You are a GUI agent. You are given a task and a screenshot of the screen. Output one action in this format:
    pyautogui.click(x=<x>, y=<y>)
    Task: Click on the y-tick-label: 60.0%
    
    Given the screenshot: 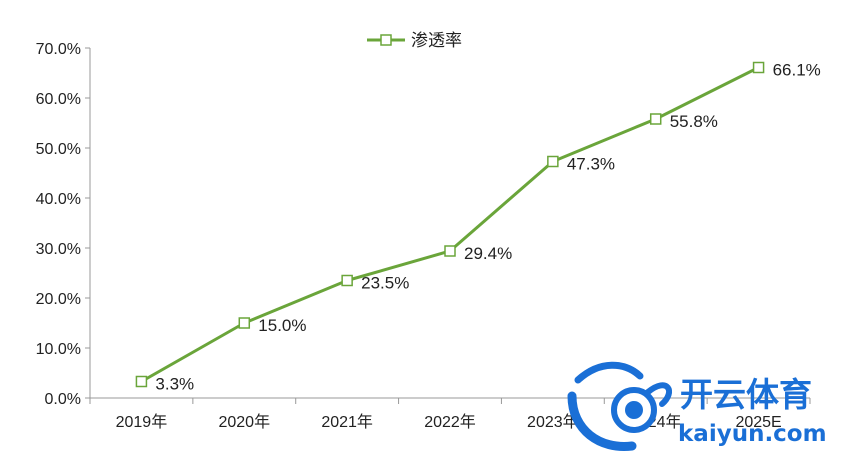 What is the action you would take?
    pyautogui.click(x=58, y=99)
    